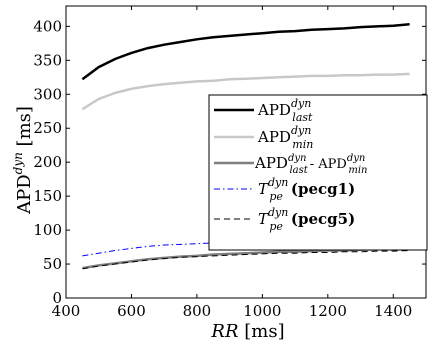  I want to click on legend-label-series-3: APDdyn last - APDdyn min, so click(310, 164).